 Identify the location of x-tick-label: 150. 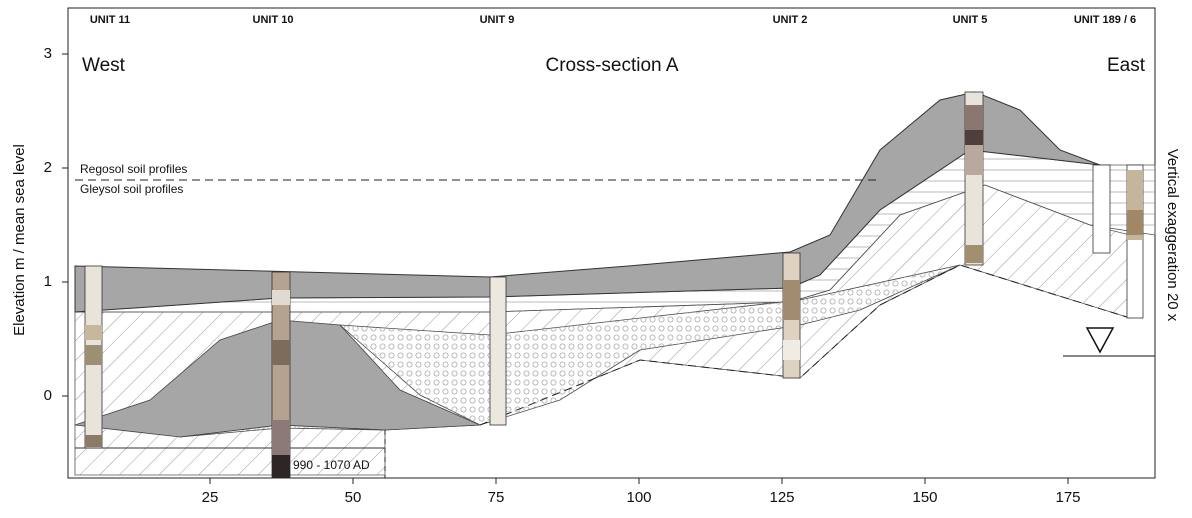
(924, 497).